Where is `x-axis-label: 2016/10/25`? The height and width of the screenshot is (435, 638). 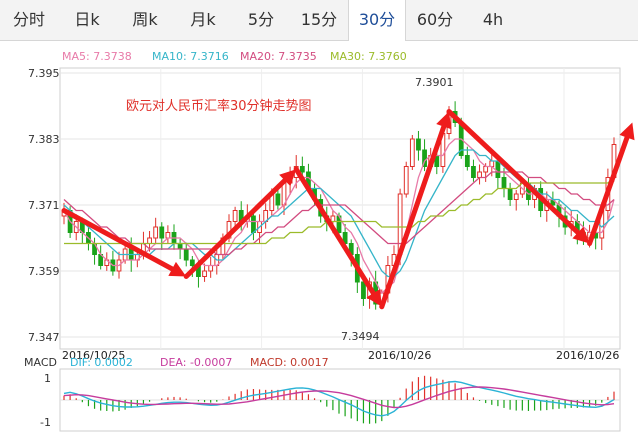 x-axis-label: 2016/10/25 is located at coordinates (93, 355).